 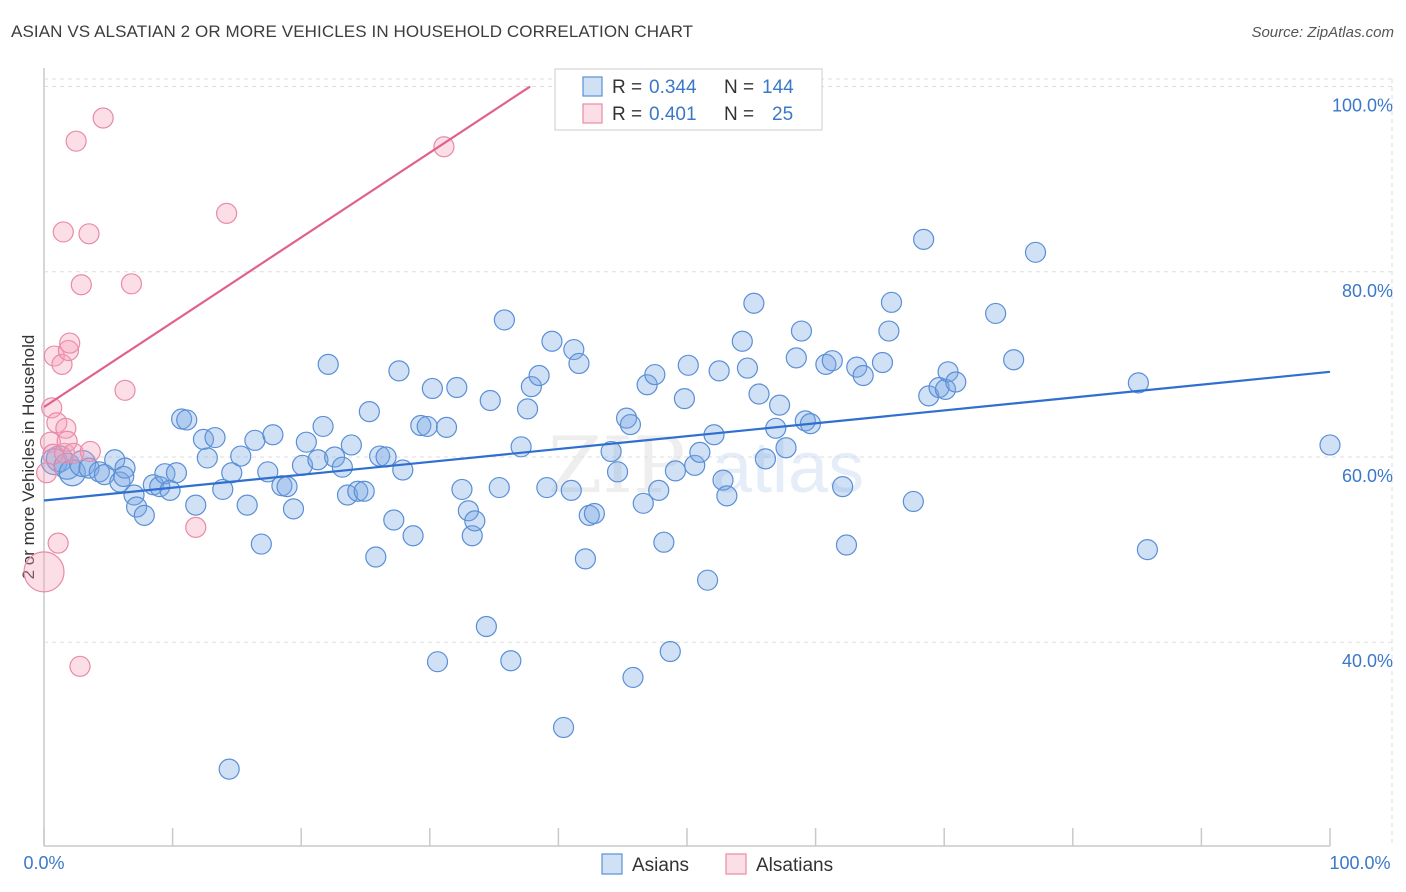 I want to click on legend-n-value-alsatians: 25, so click(x=782, y=114).